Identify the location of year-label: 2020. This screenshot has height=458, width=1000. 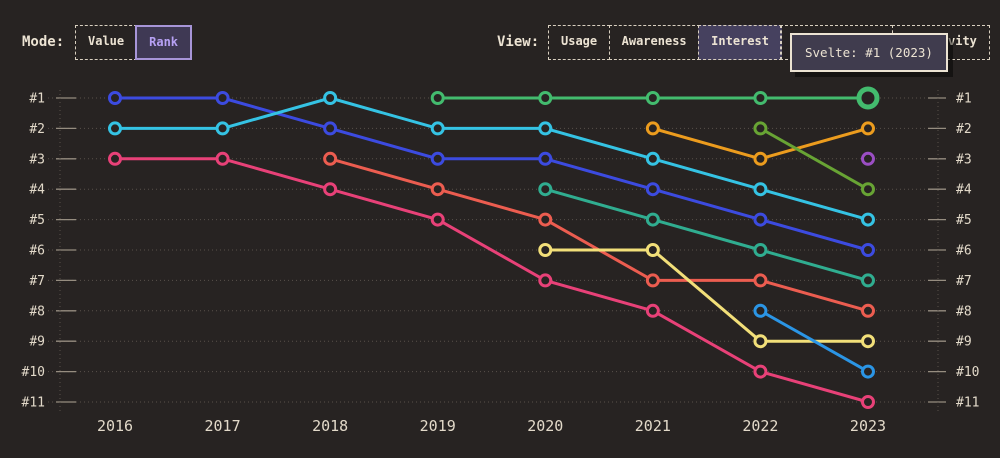
(545, 426).